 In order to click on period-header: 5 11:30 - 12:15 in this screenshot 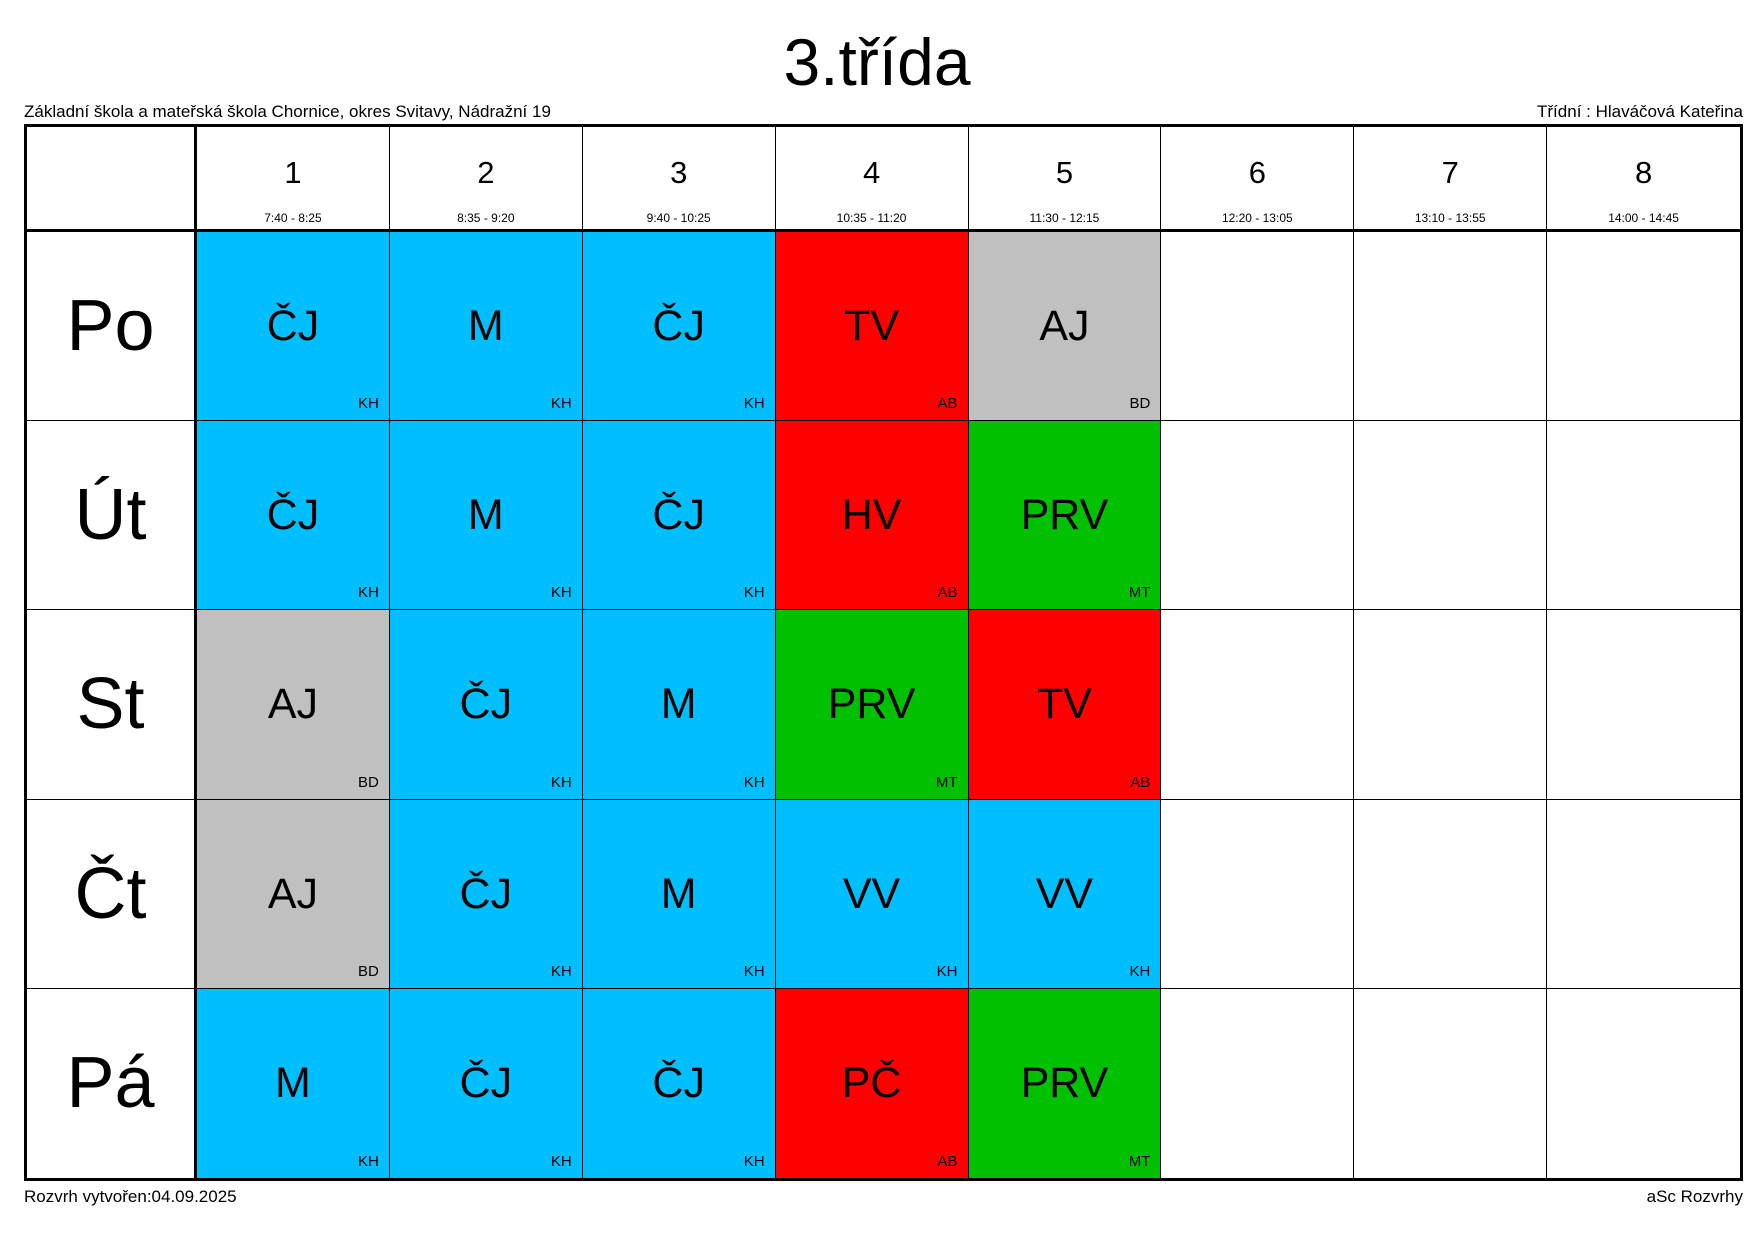, I will do `click(1065, 179)`.